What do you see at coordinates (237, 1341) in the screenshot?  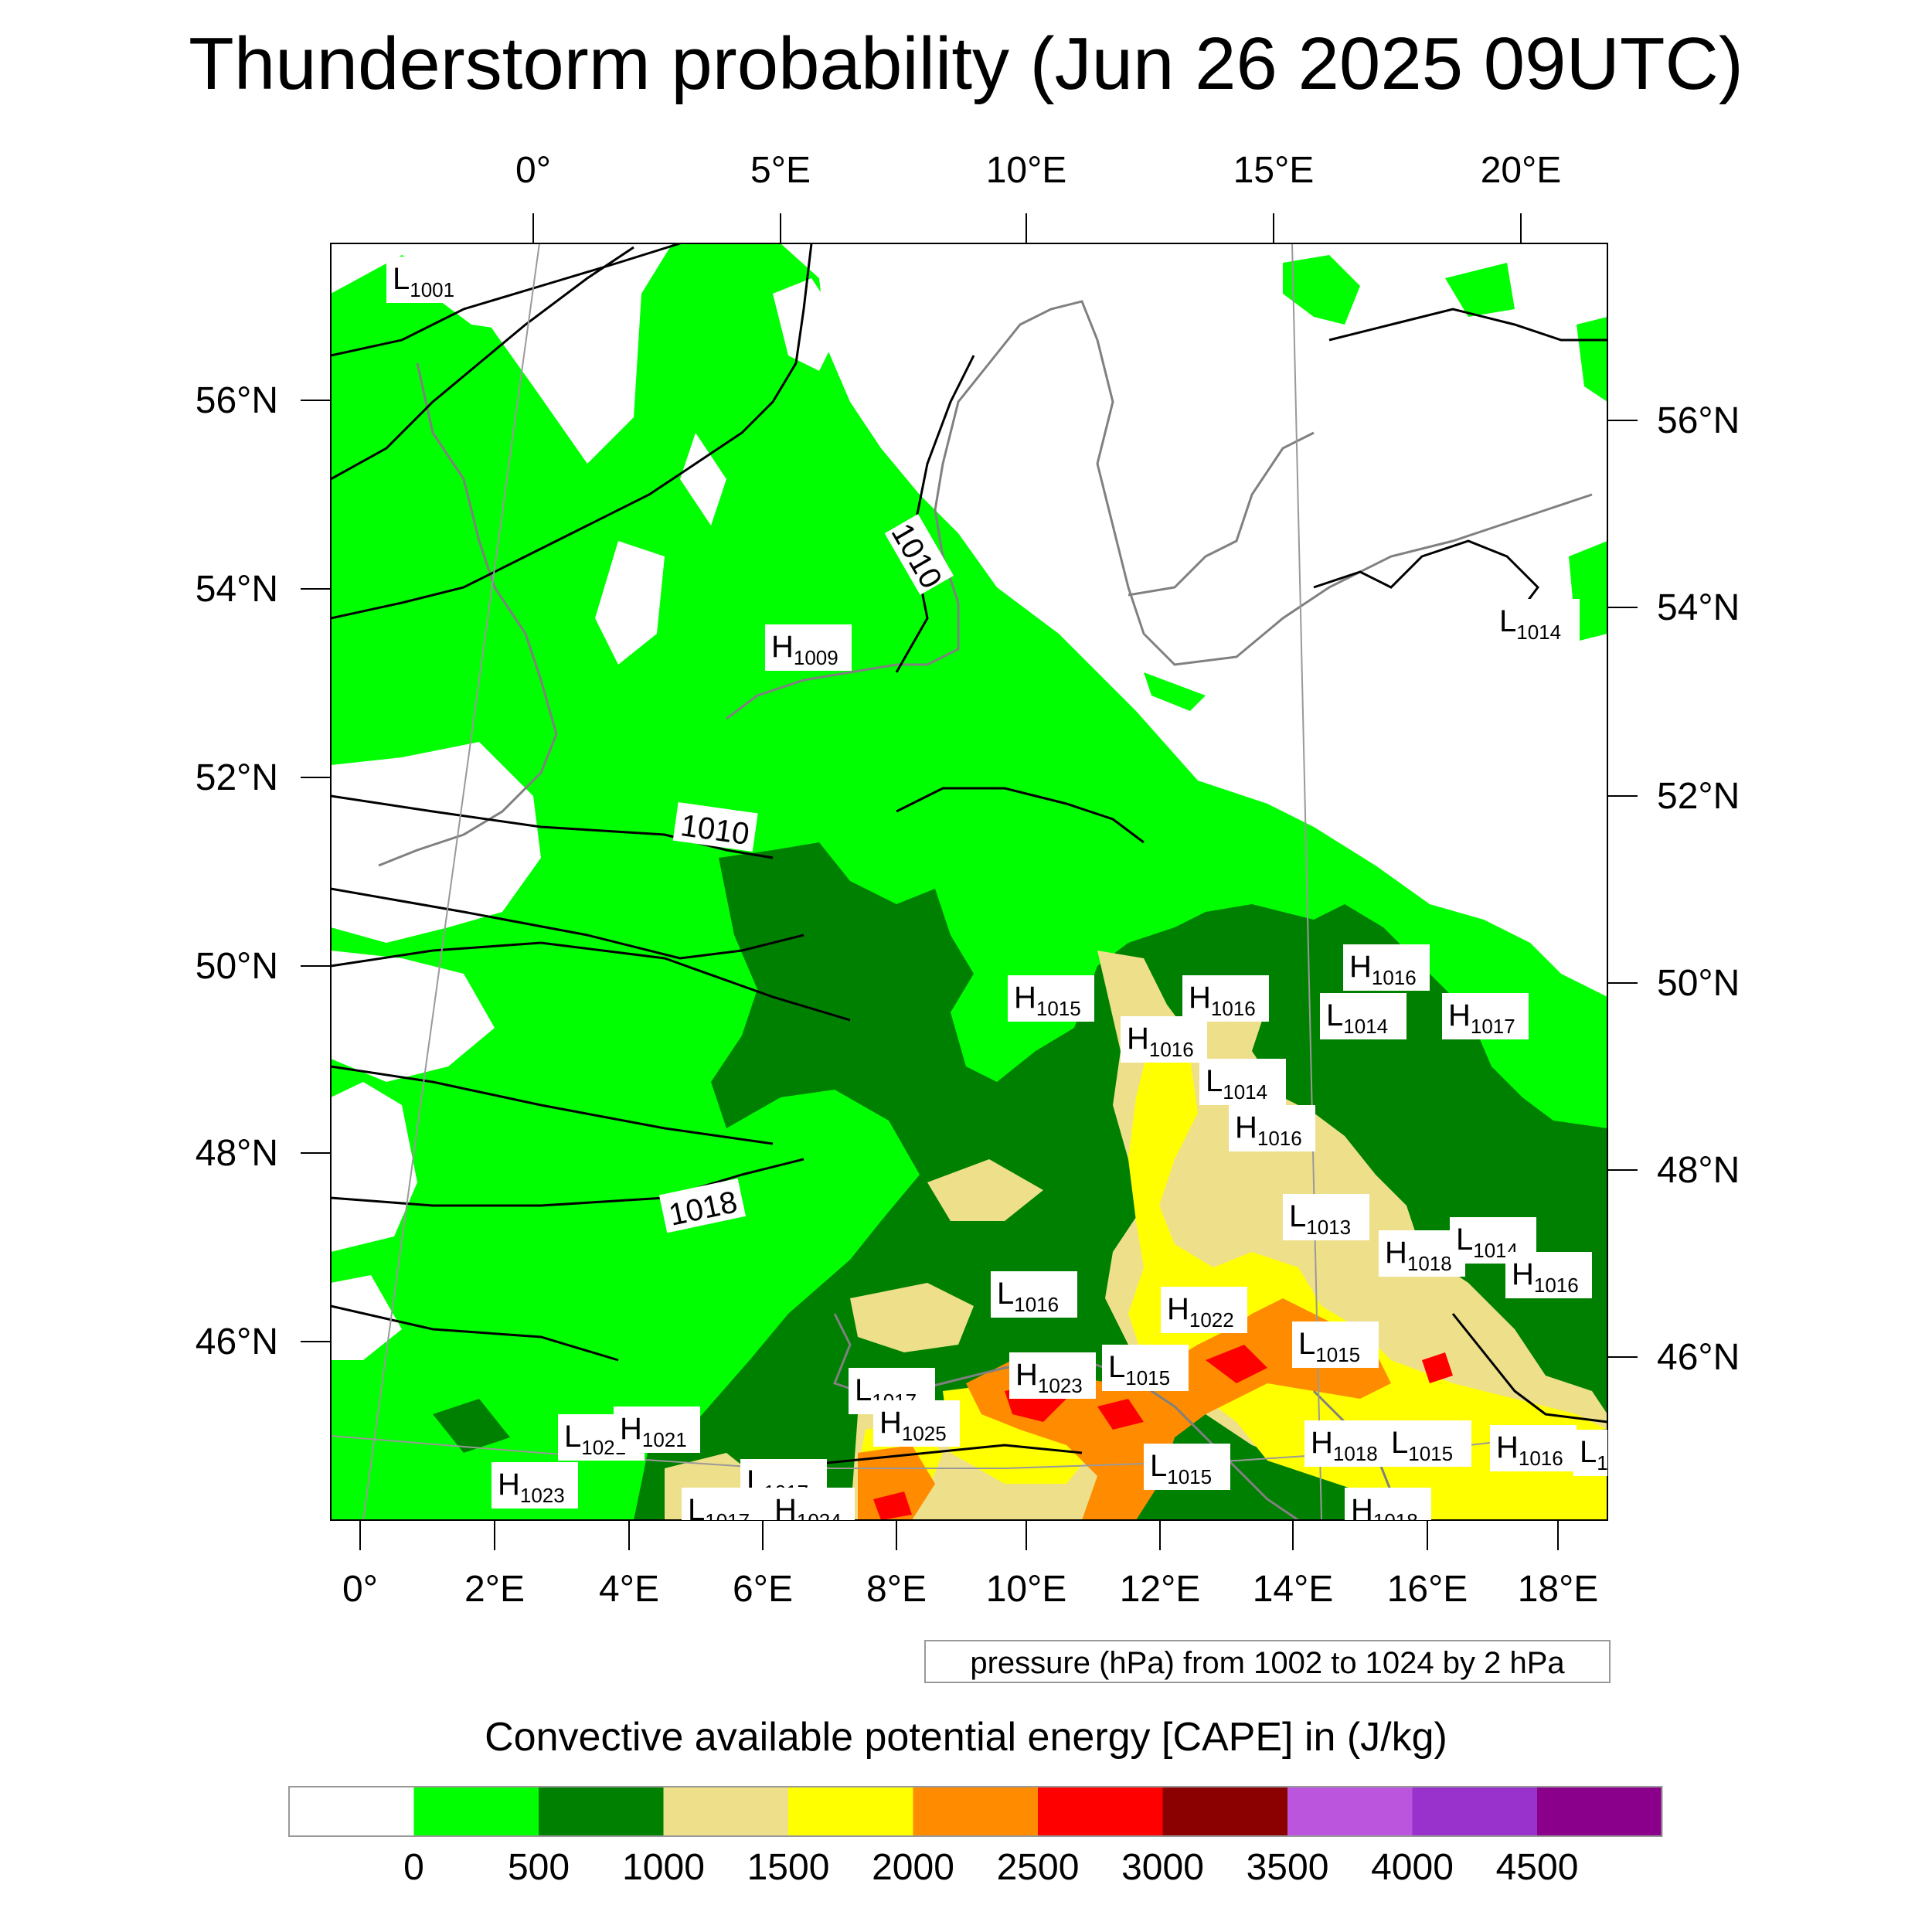 I see `left-axis-label: 46°N` at bounding box center [237, 1341].